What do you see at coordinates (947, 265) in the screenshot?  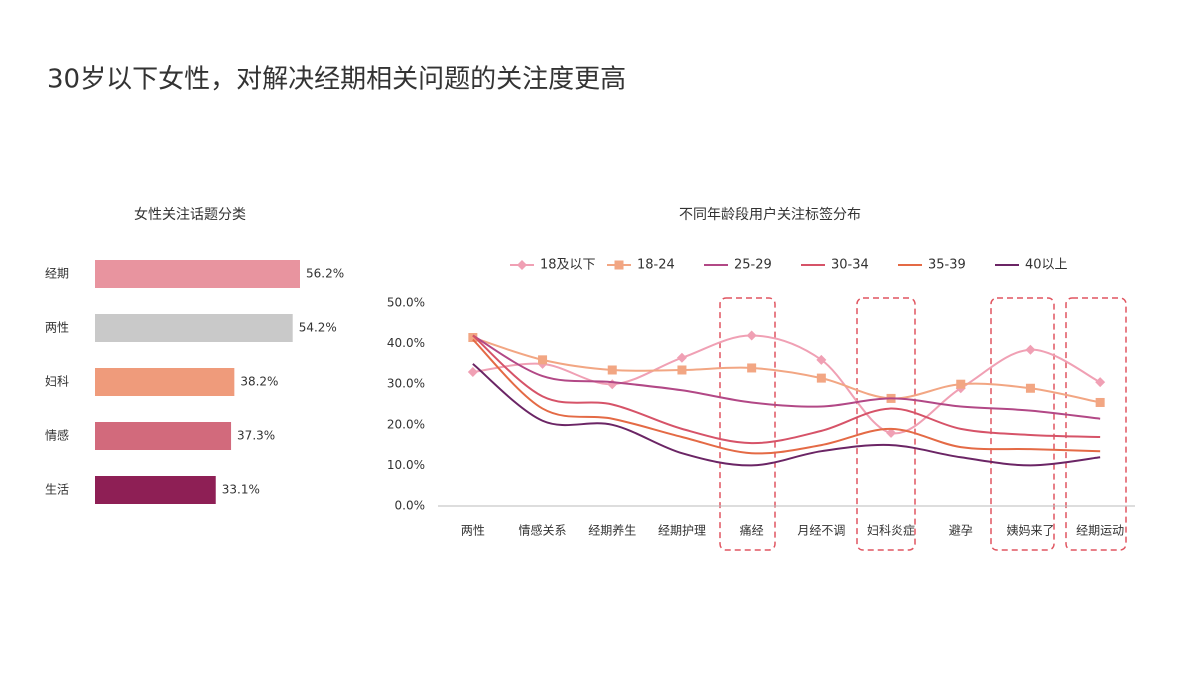 I see `legend-label: 35-39` at bounding box center [947, 265].